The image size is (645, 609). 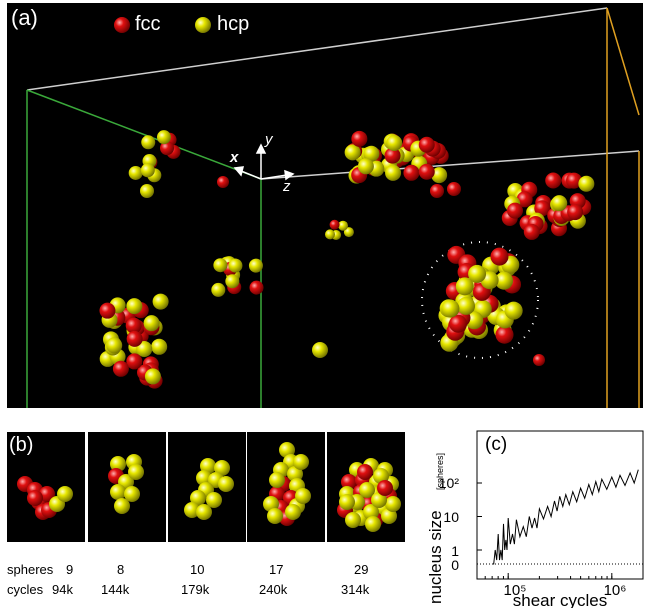 What do you see at coordinates (565, 517) in the screenshot?
I see `nucleus-size-series-line` at bounding box center [565, 517].